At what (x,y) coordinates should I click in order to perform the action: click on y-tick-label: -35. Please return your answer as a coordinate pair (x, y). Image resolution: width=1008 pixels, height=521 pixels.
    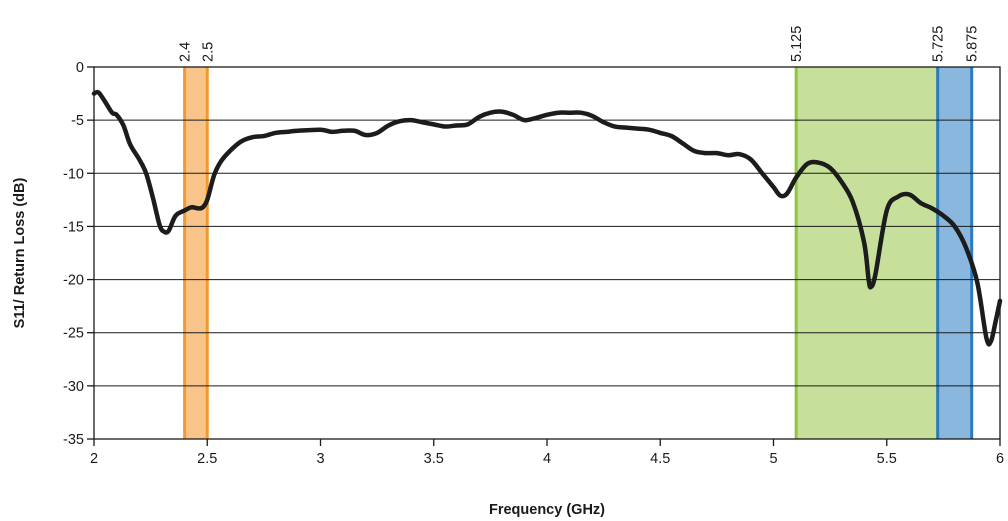
    Looking at the image, I should click on (73, 440).